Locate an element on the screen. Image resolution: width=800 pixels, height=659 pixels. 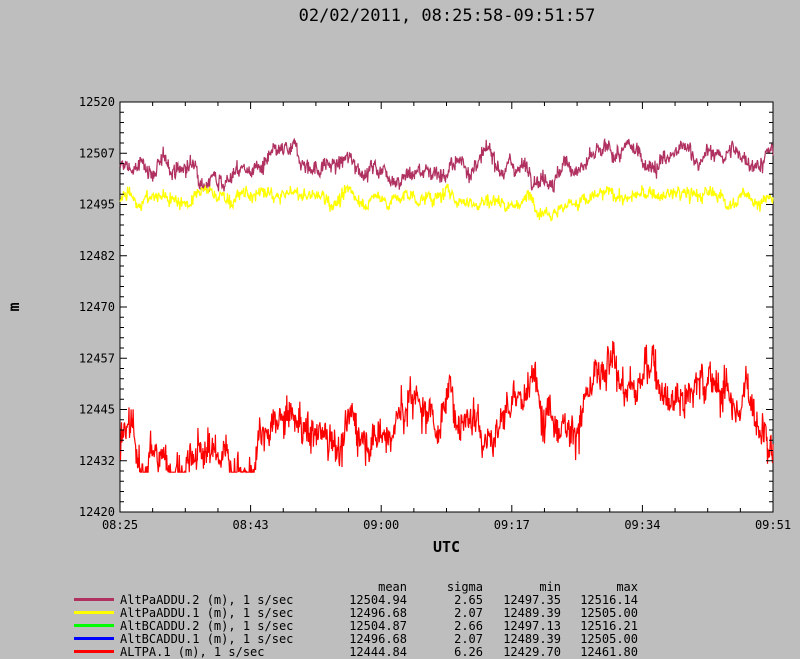
y-tick-label: 12507 is located at coordinates (97, 153).